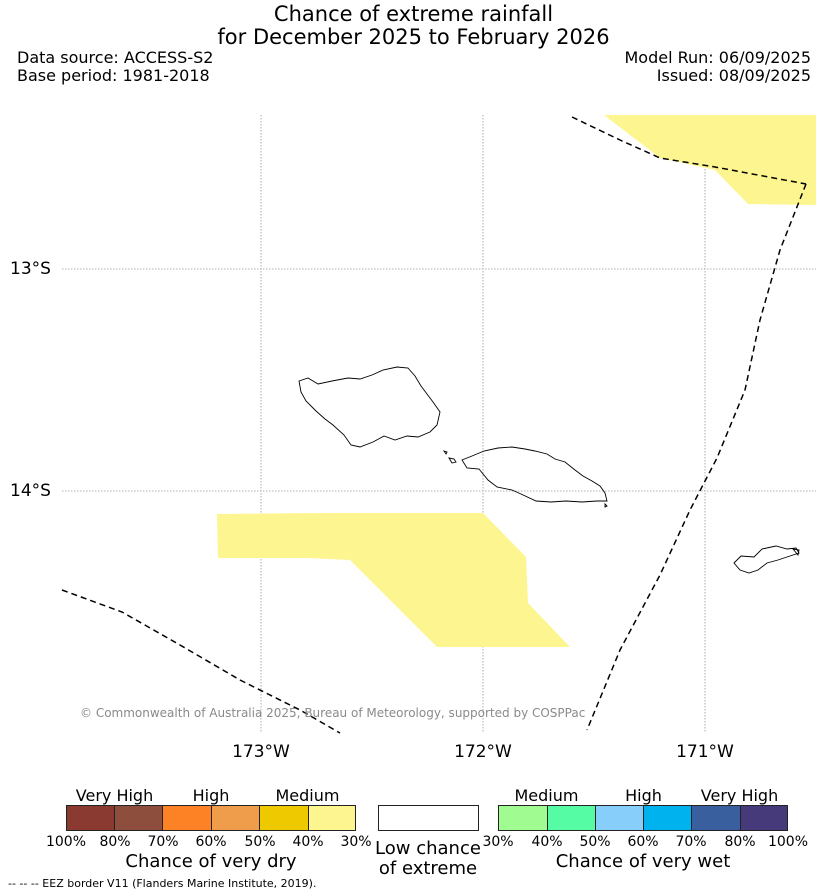  What do you see at coordinates (393, 580) in the screenshot?
I see `dry-region-southwest` at bounding box center [393, 580].